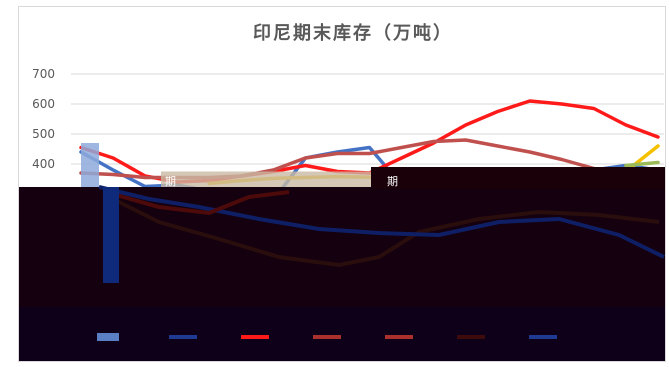 This screenshot has width=669, height=367. I want to click on y-axis: 400 500 600 700, so click(43, 119).